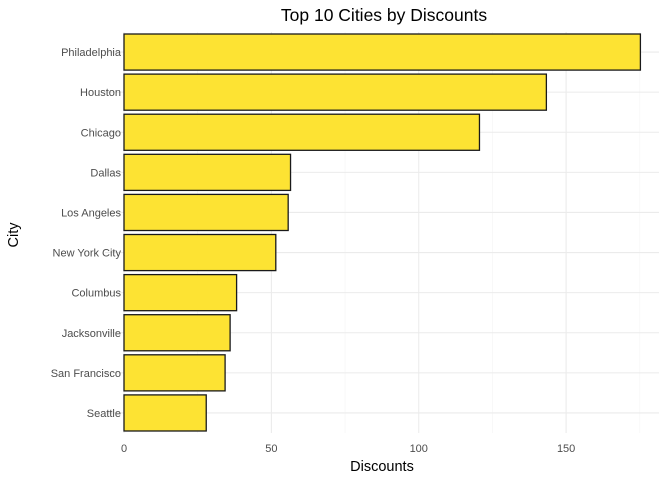 The height and width of the screenshot is (480, 672). Describe the element at coordinates (419, 449) in the screenshot. I see `x-tick-label: 100` at that location.